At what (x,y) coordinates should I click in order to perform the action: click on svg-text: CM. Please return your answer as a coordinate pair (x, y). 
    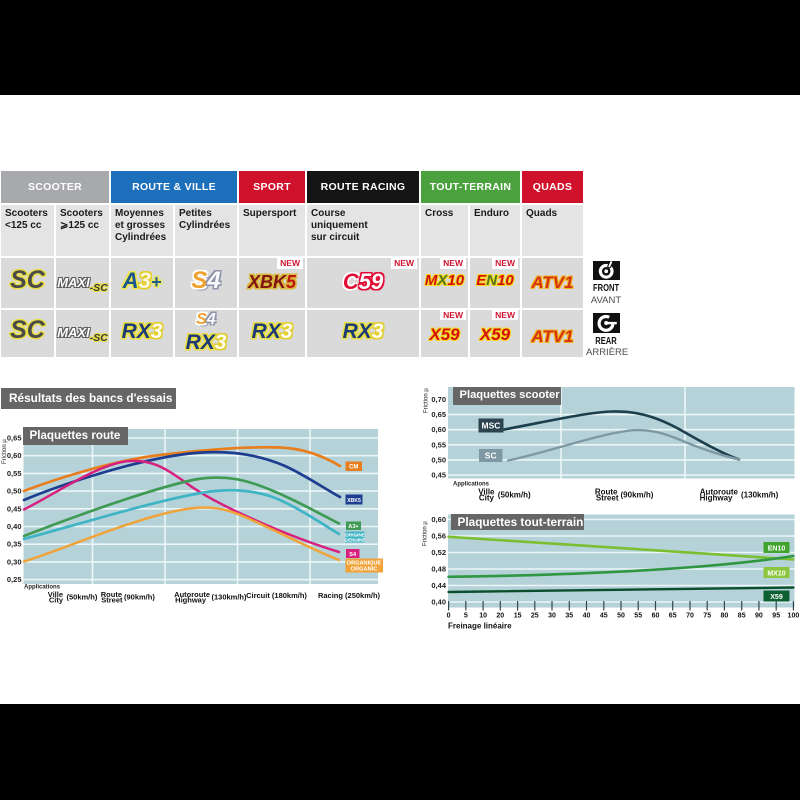
    Looking at the image, I should click on (353, 468).